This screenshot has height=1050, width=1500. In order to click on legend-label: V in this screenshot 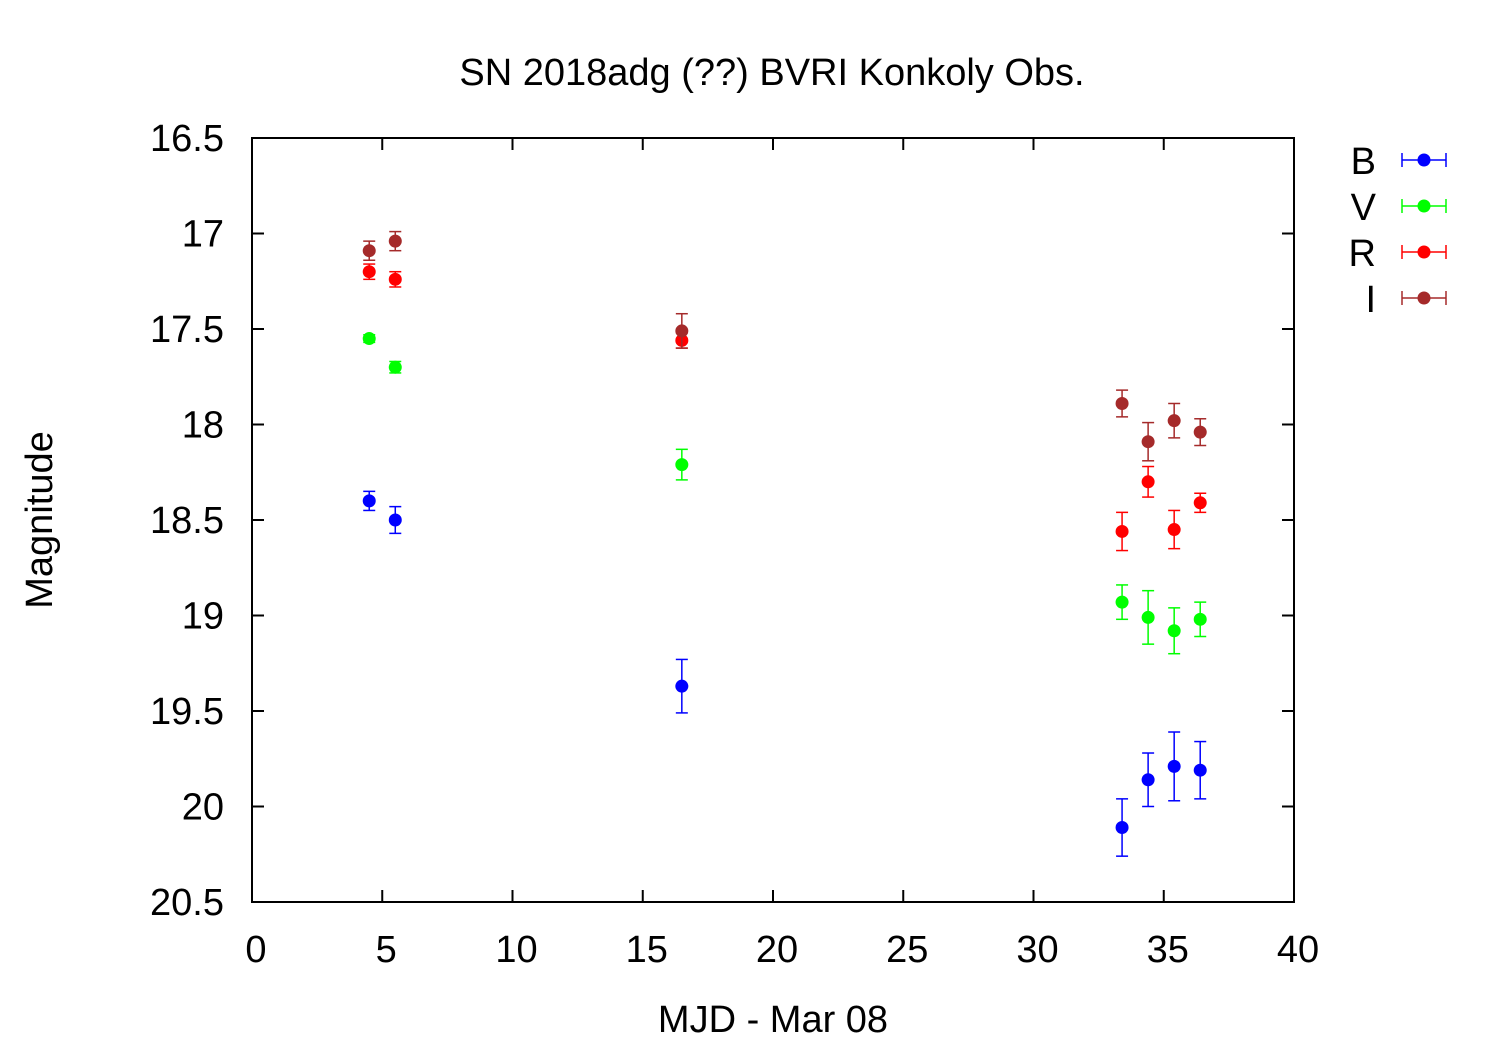, I will do `click(1364, 208)`.